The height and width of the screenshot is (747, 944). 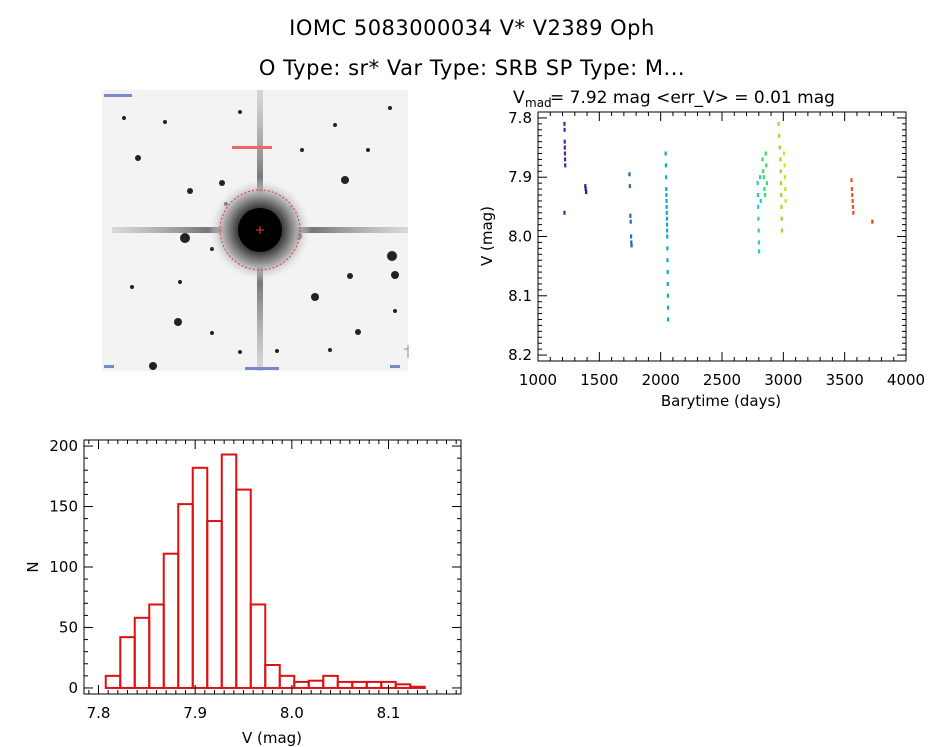 What do you see at coordinates (520, 177) in the screenshot?
I see `lightcurve-ytick-label: 7.9` at bounding box center [520, 177].